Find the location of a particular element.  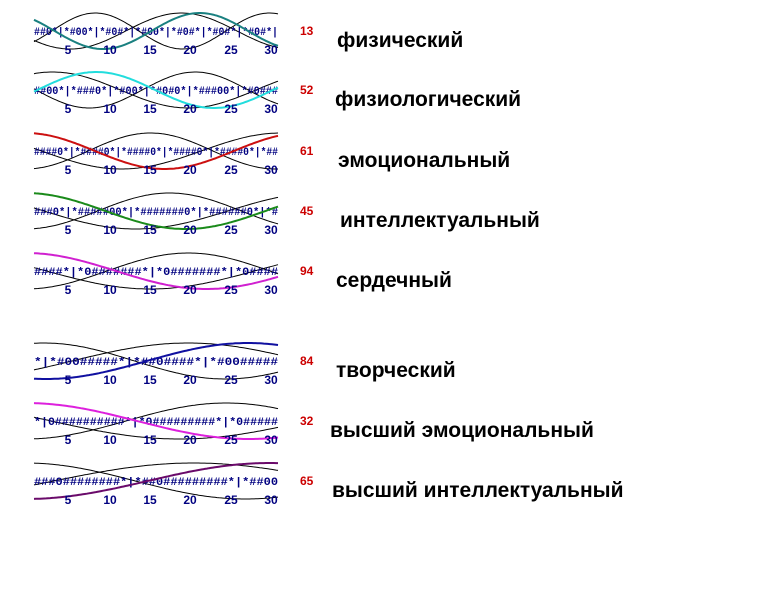

code-strip: *|0##########*|*0#########*|*0##### is located at coordinates (156, 423).